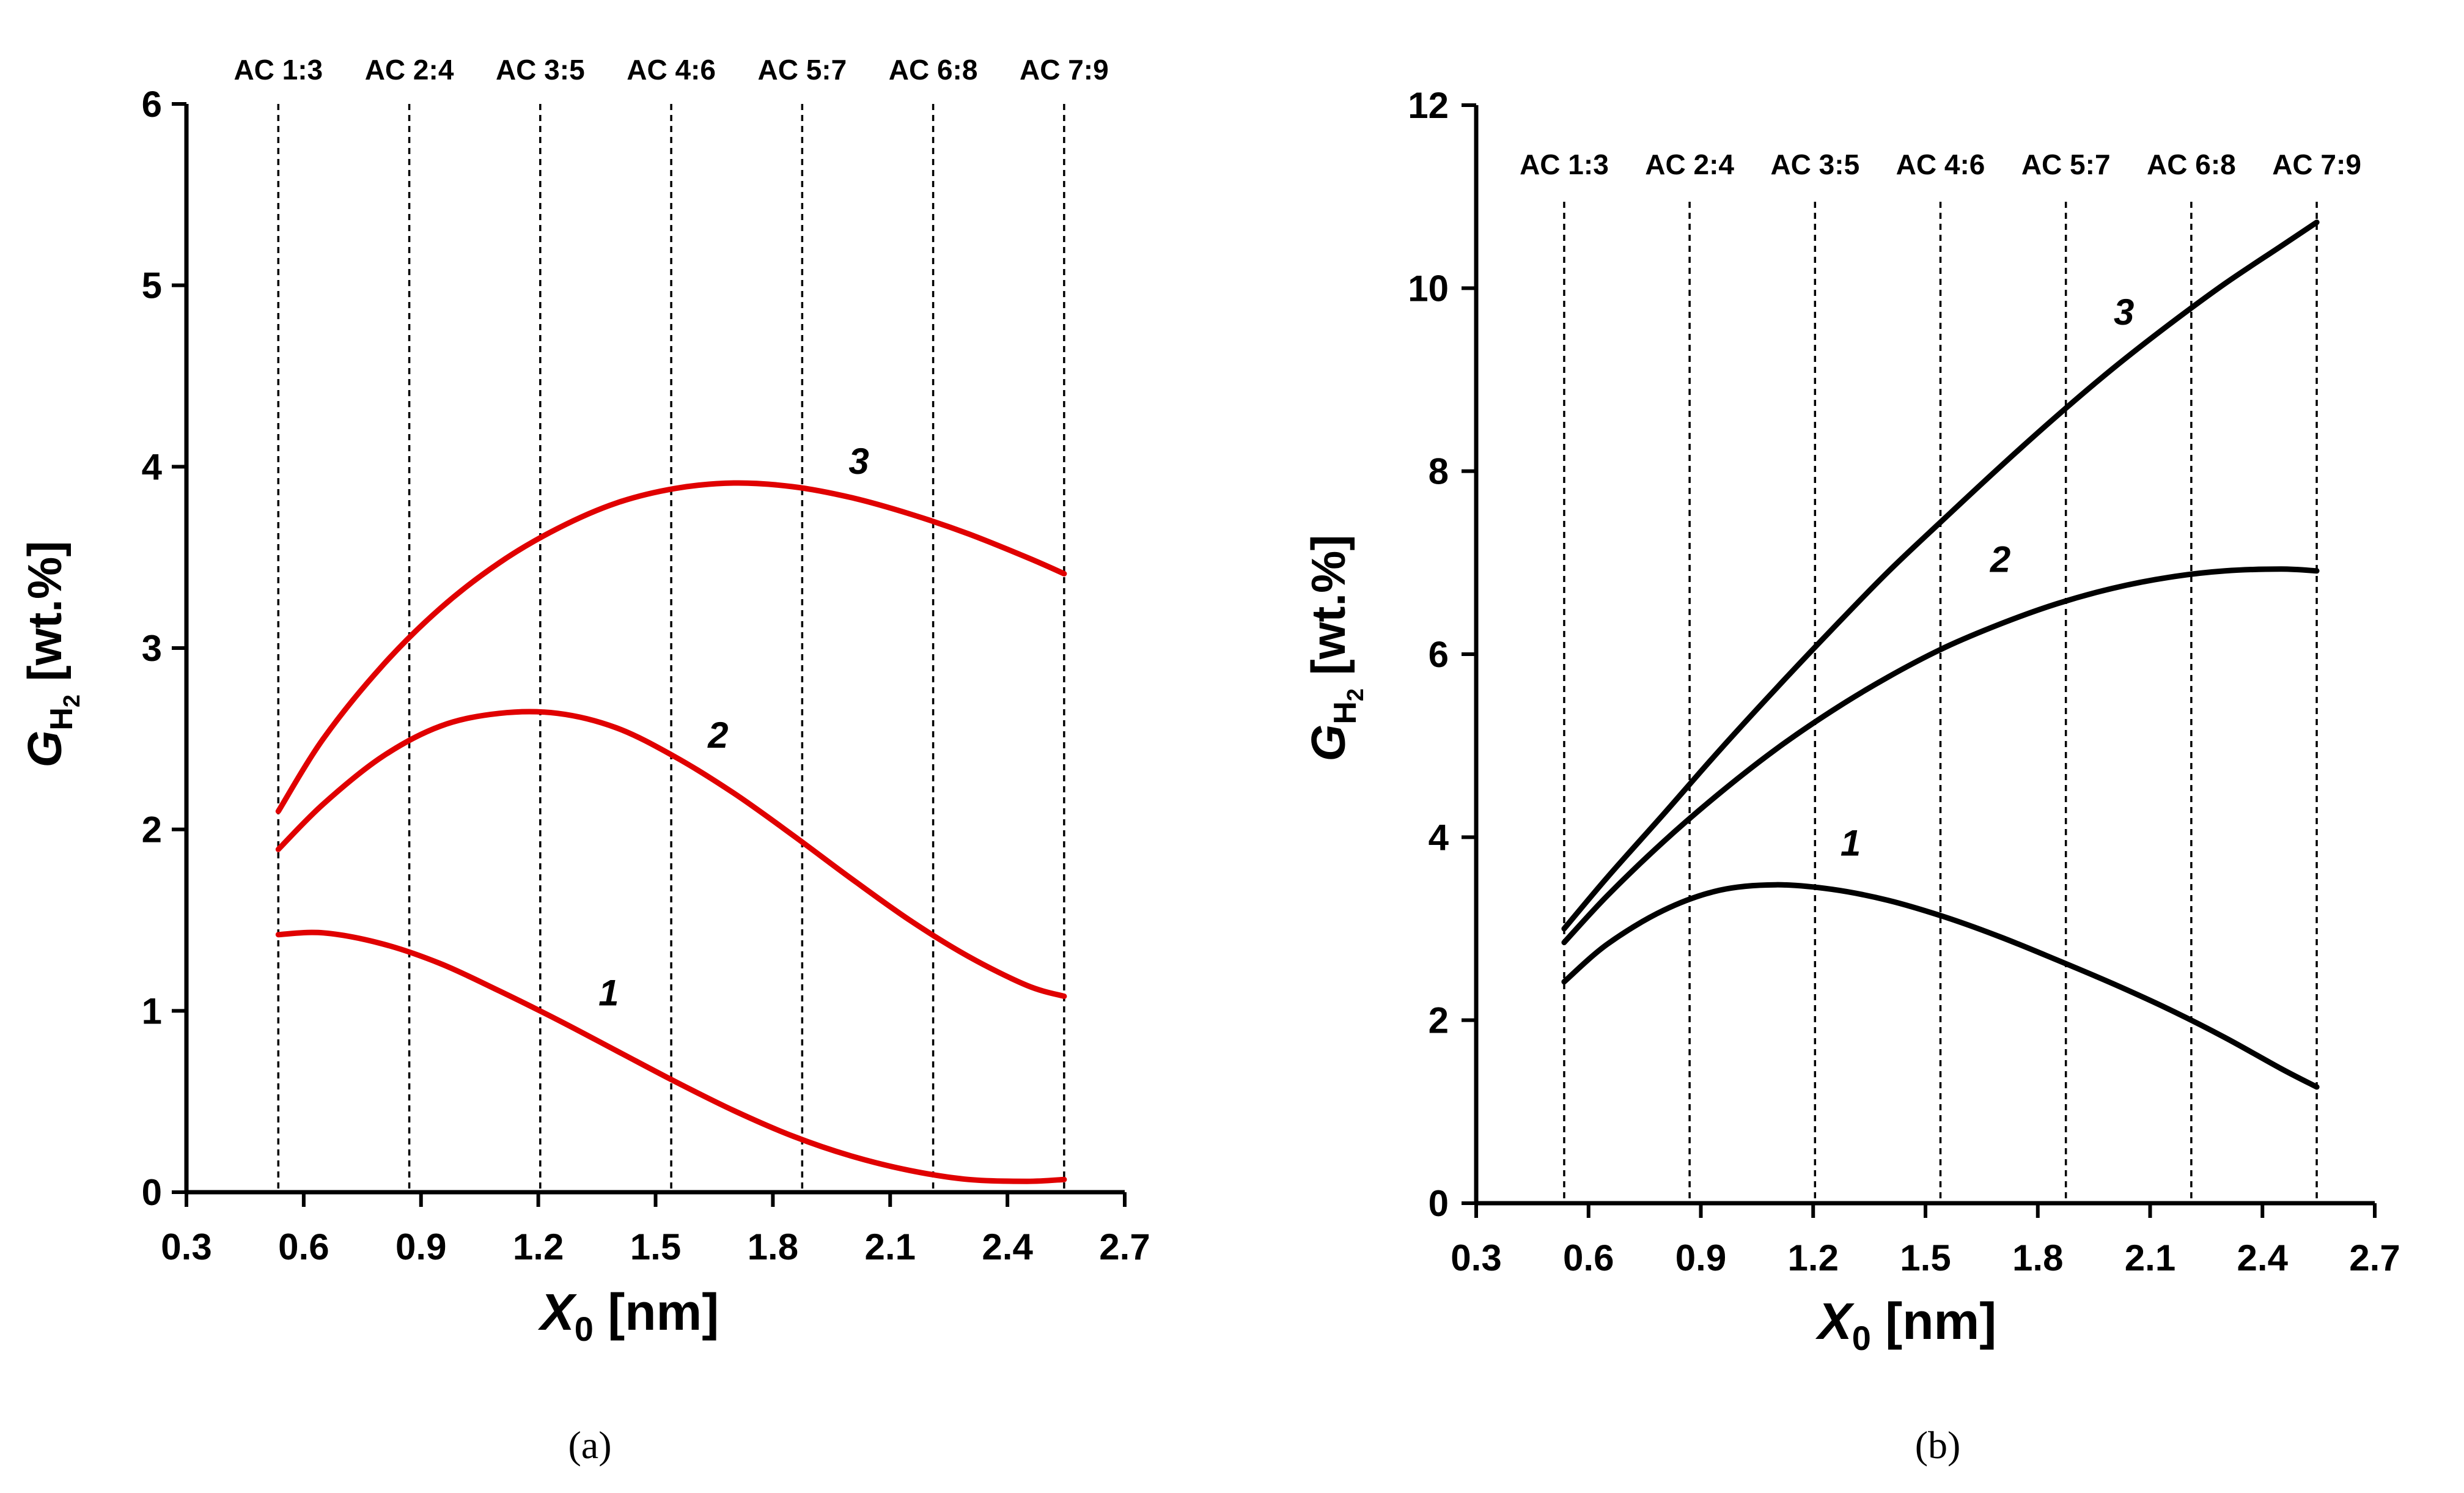 The image size is (2464, 1493). What do you see at coordinates (1938, 1445) in the screenshot?
I see `panel-caption: (b)` at bounding box center [1938, 1445].